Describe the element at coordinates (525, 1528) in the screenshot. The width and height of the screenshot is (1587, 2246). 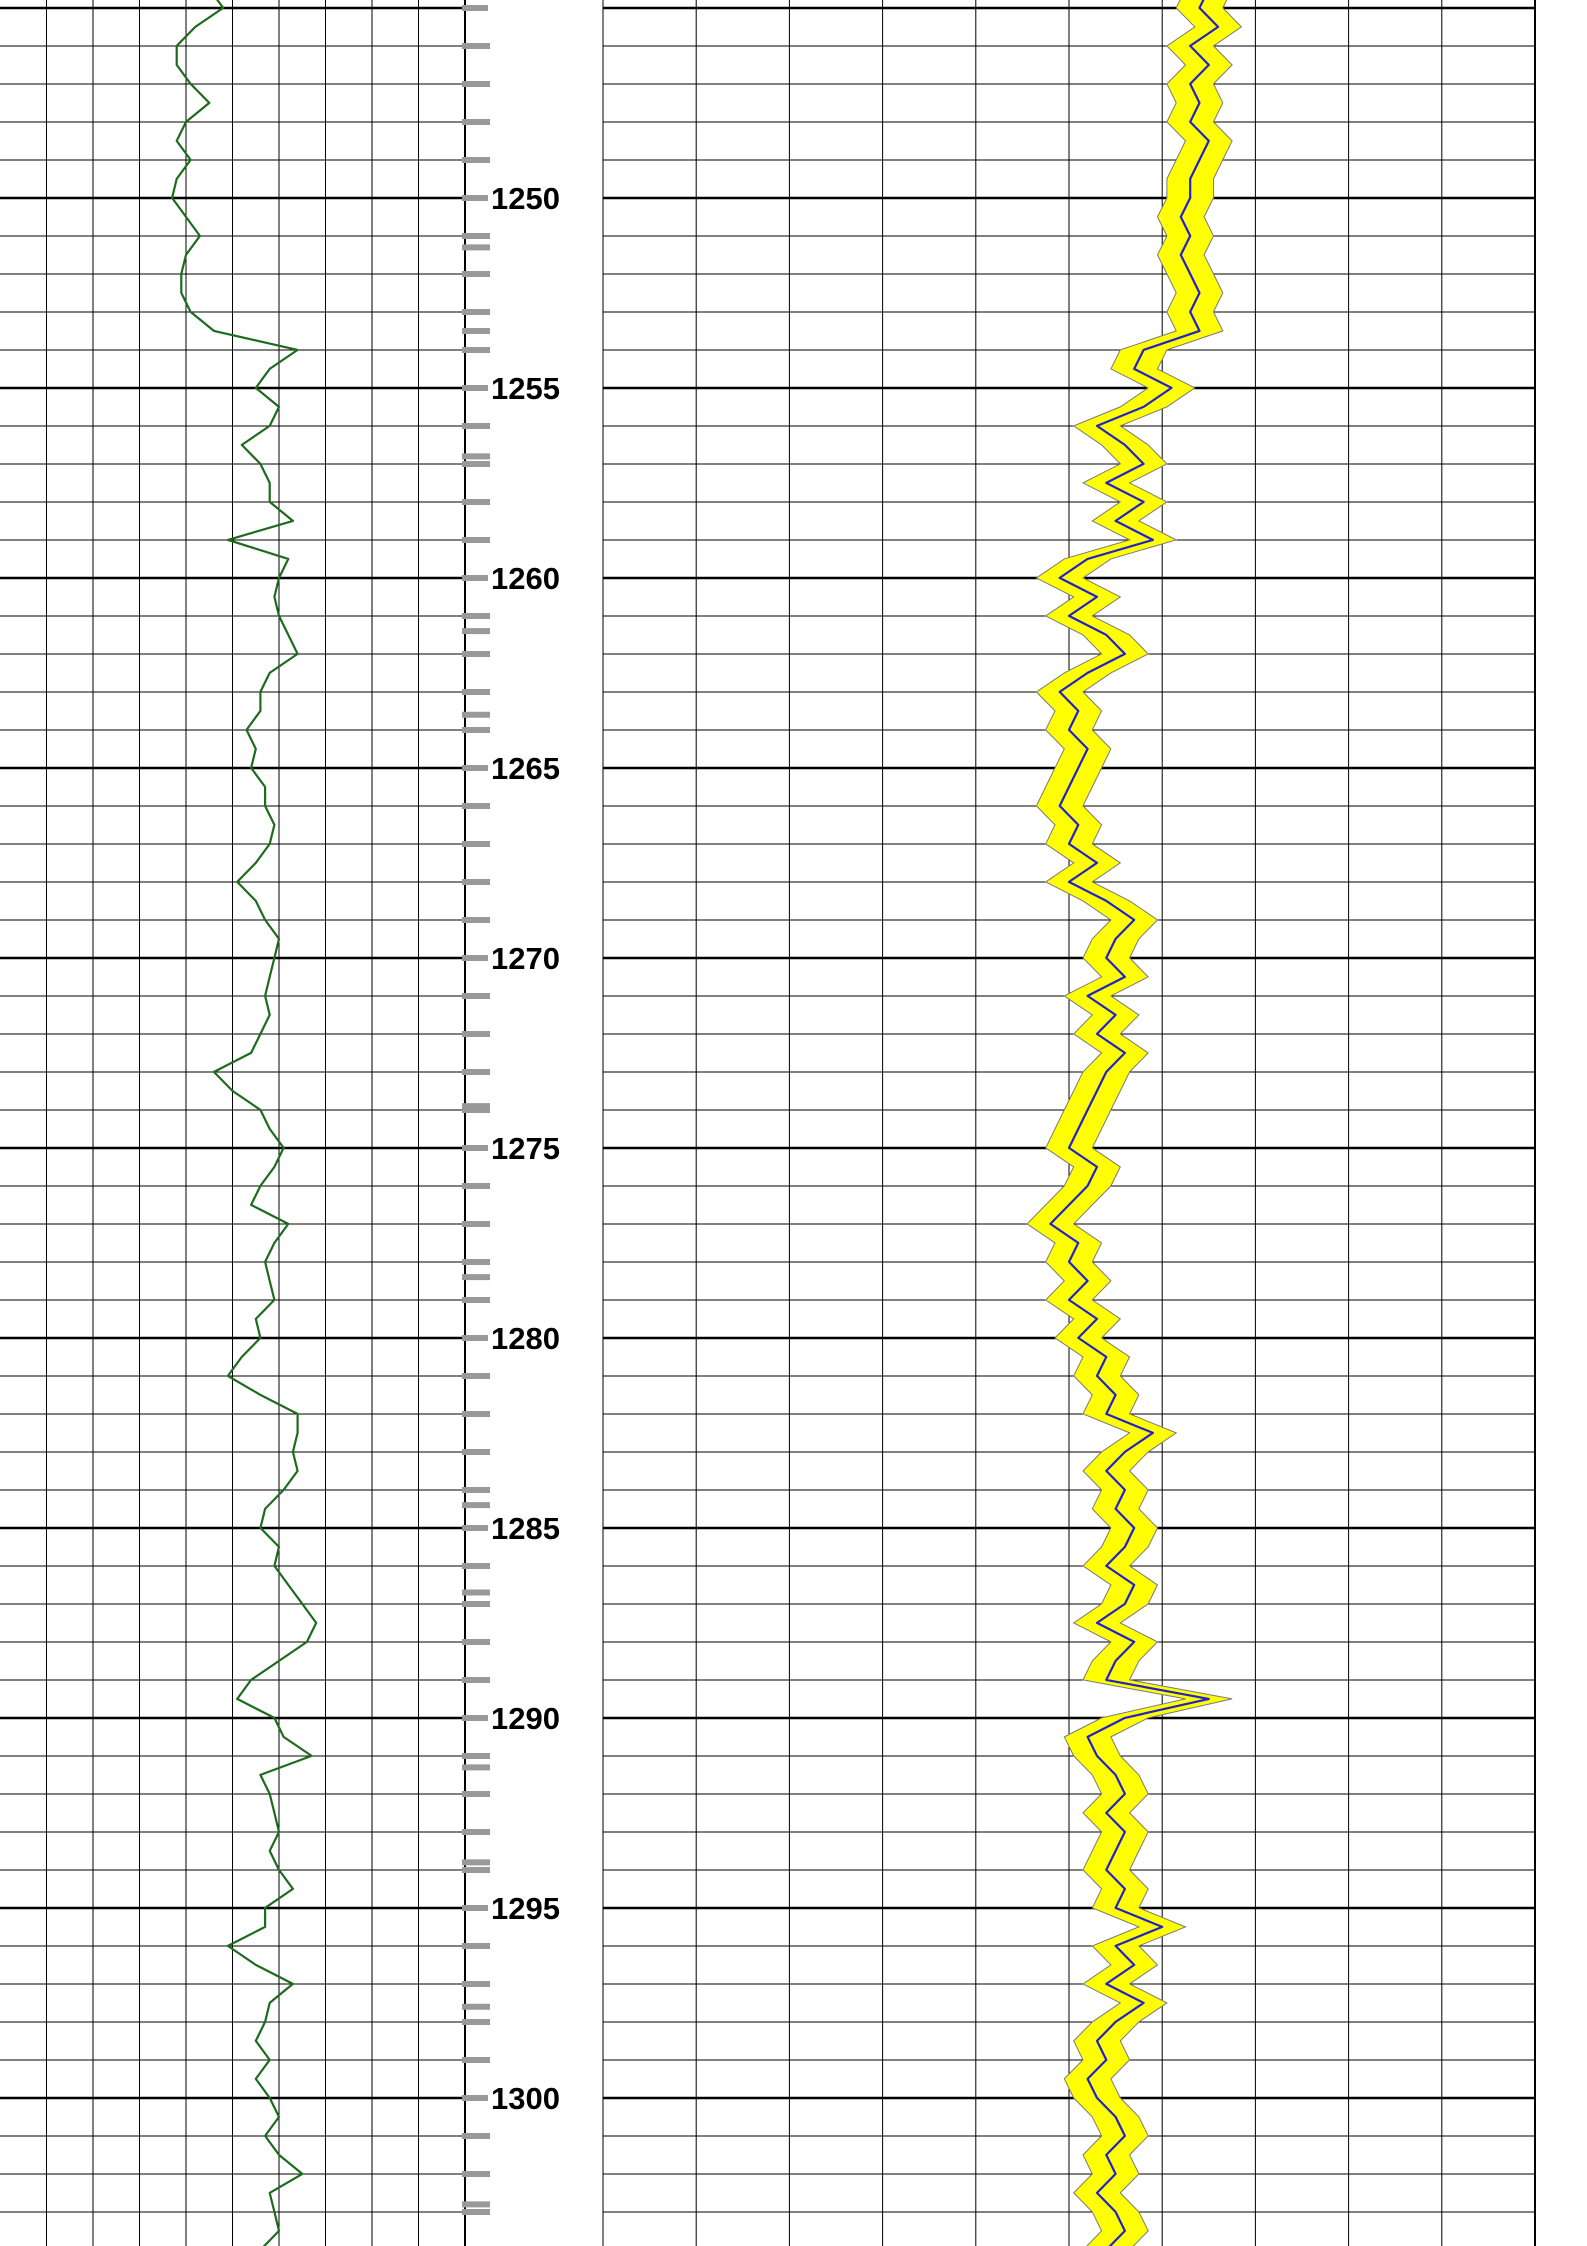
I see `depth-label-1285: 1285` at that location.